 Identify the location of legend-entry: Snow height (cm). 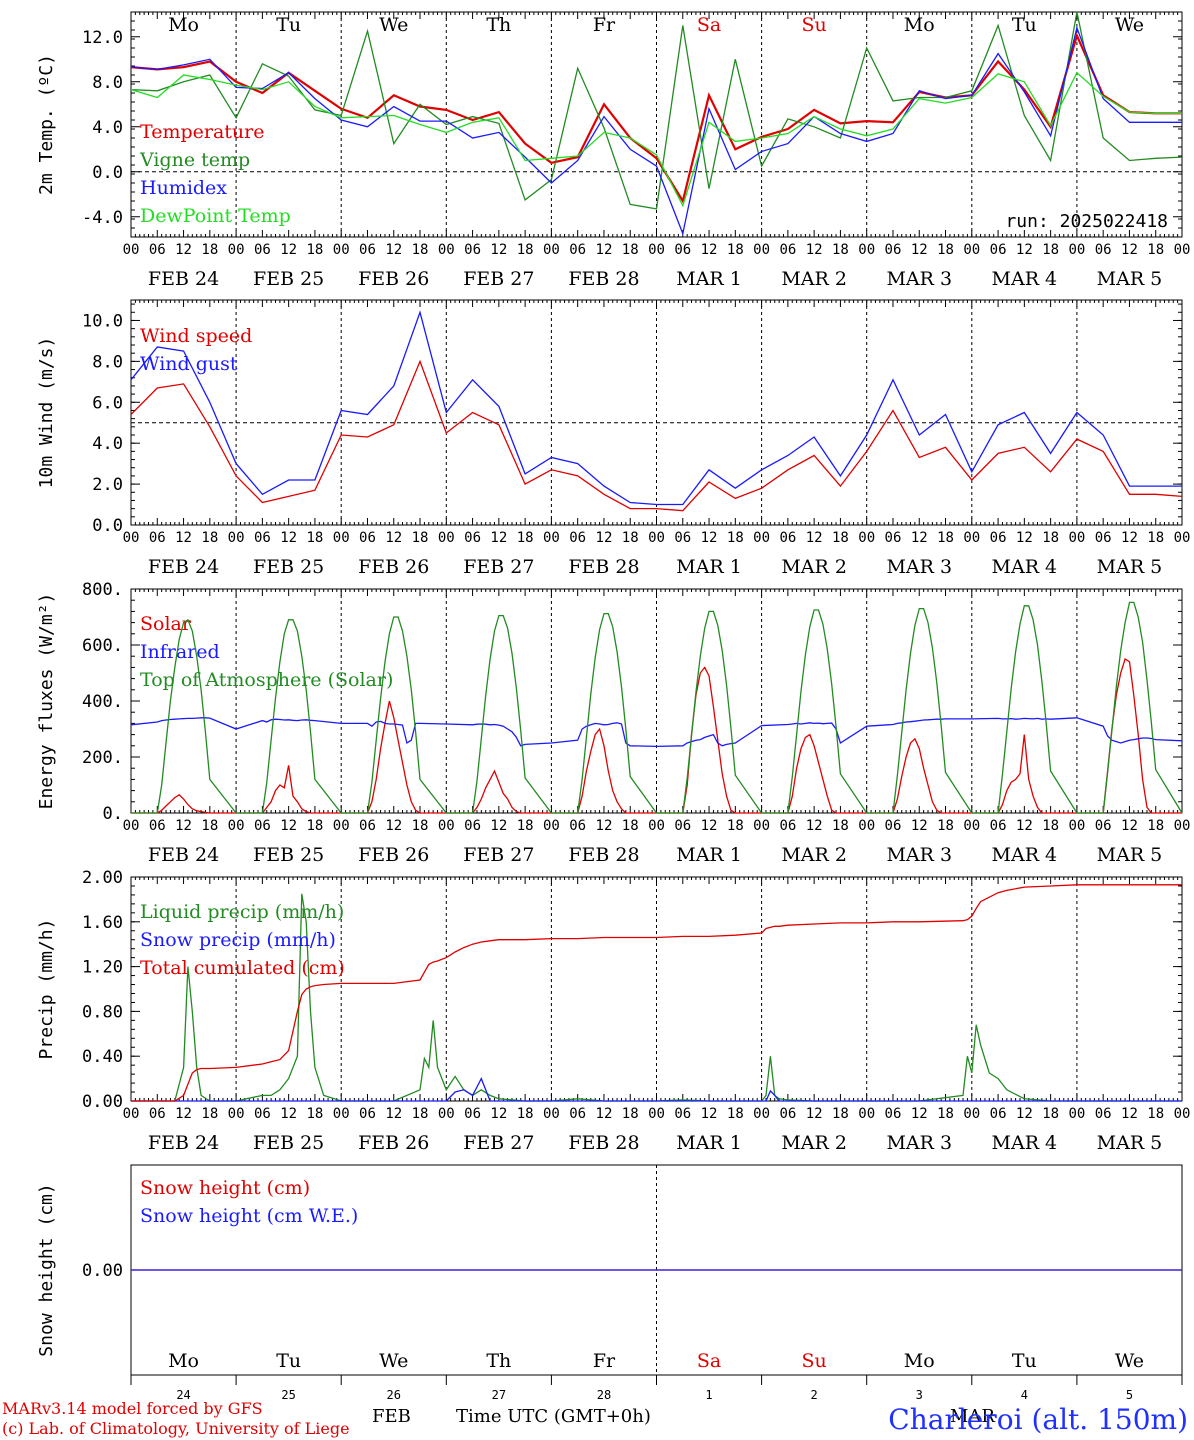
(225, 1188).